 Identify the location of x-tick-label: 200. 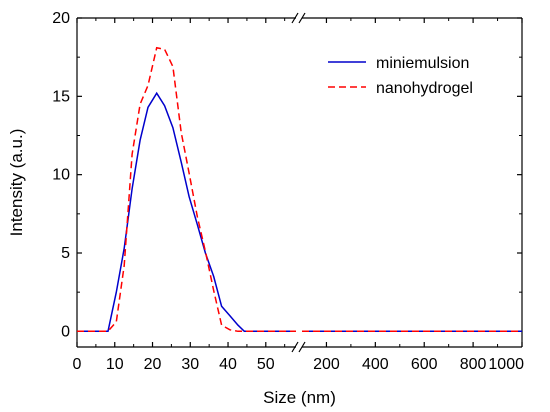
(326, 364).